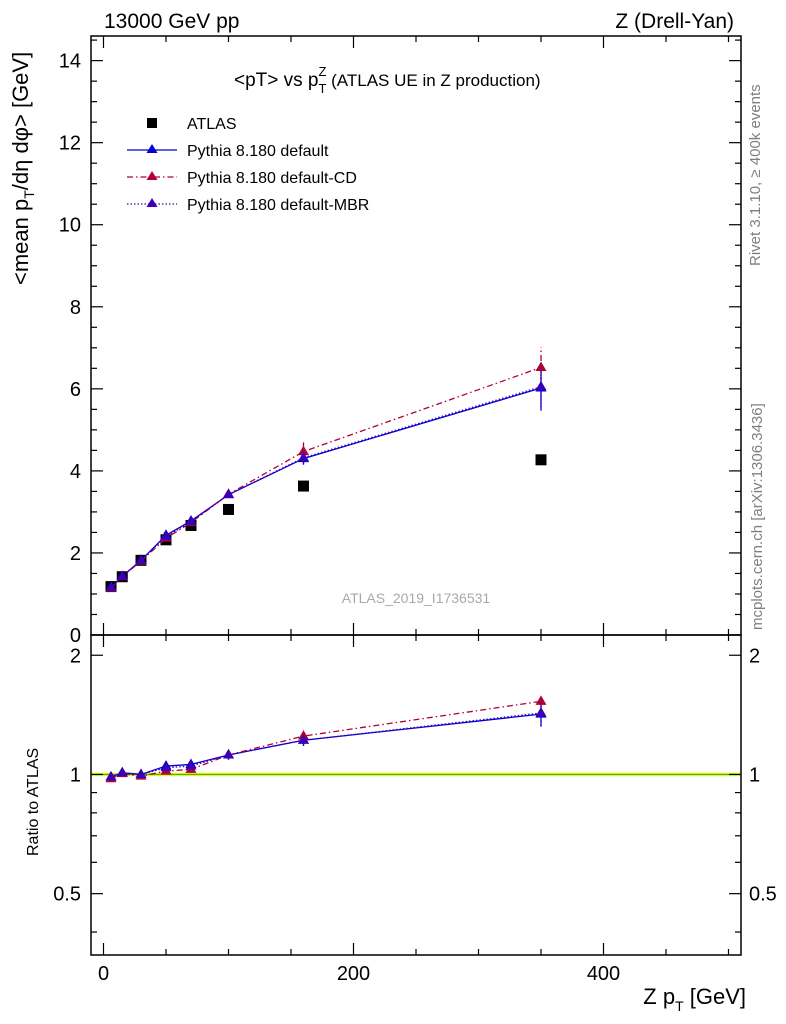 The height and width of the screenshot is (1024, 786). Describe the element at coordinates (70, 62) in the screenshot. I see `y-tick-label: 14` at that location.